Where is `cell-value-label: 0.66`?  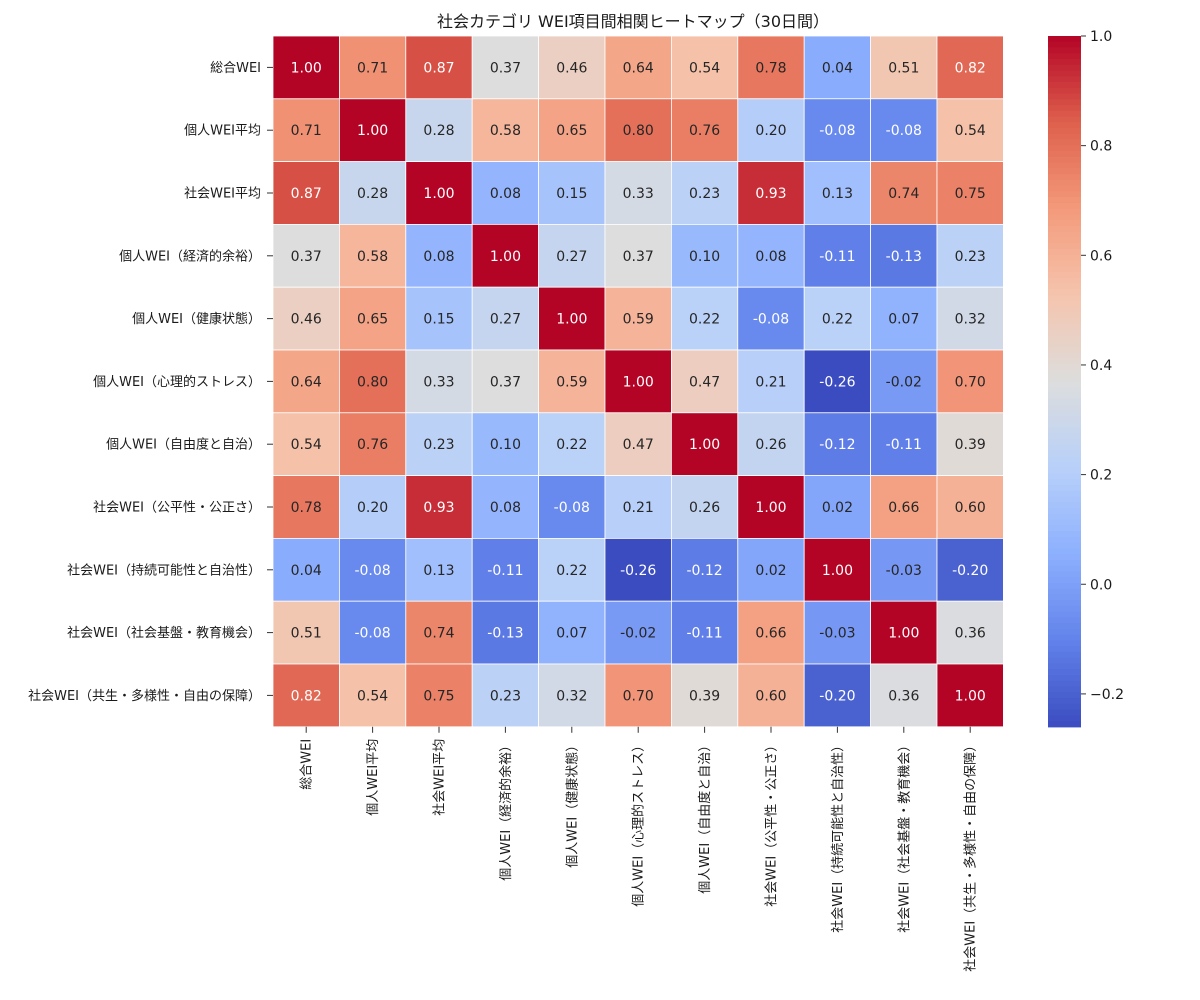 cell-value-label: 0.66 is located at coordinates (903, 508).